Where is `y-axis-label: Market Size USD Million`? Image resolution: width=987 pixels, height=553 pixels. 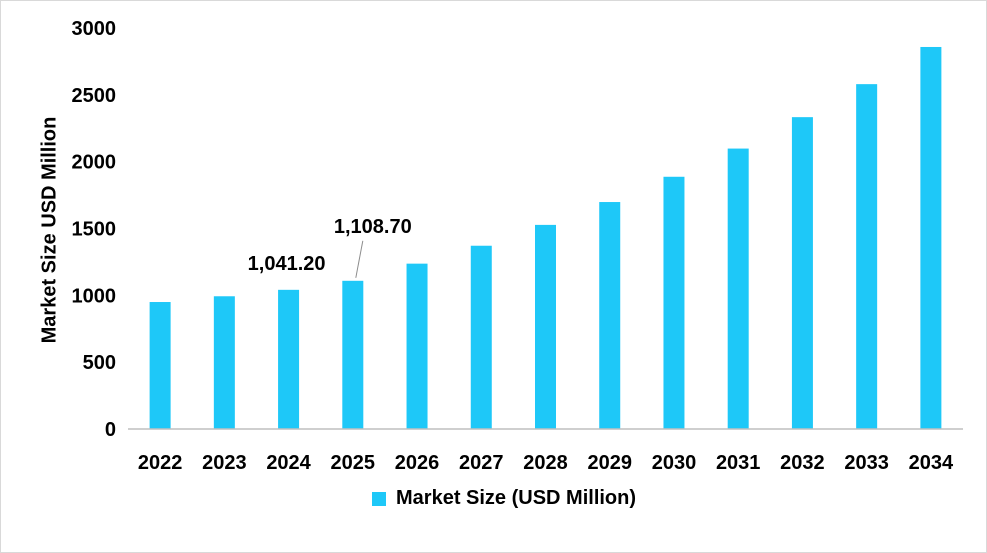
y-axis-label: Market Size USD Million is located at coordinates (49, 230).